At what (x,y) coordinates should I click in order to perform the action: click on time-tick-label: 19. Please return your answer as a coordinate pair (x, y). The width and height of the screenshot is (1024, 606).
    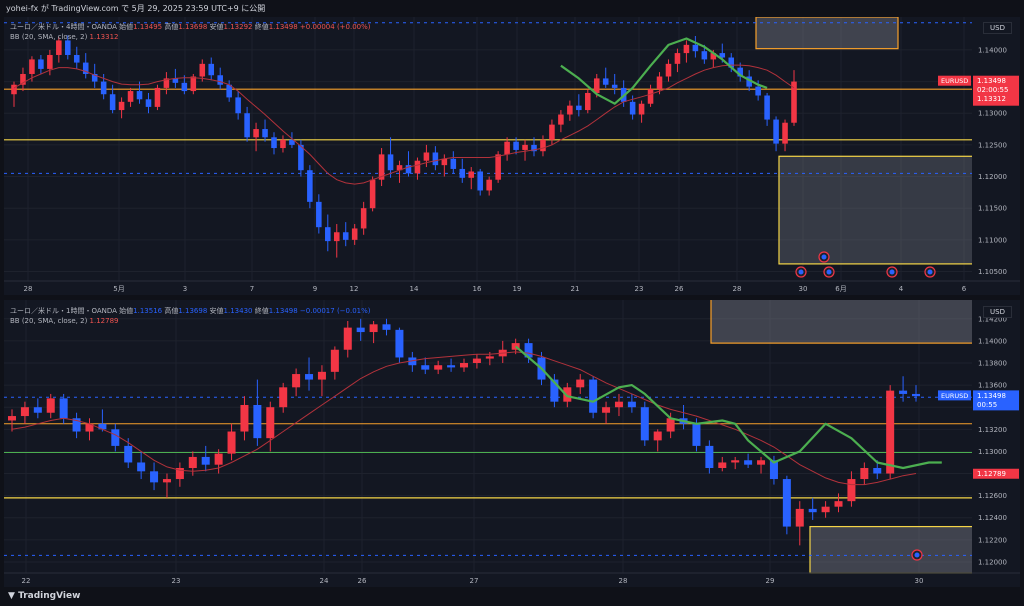
    Looking at the image, I should click on (517, 289).